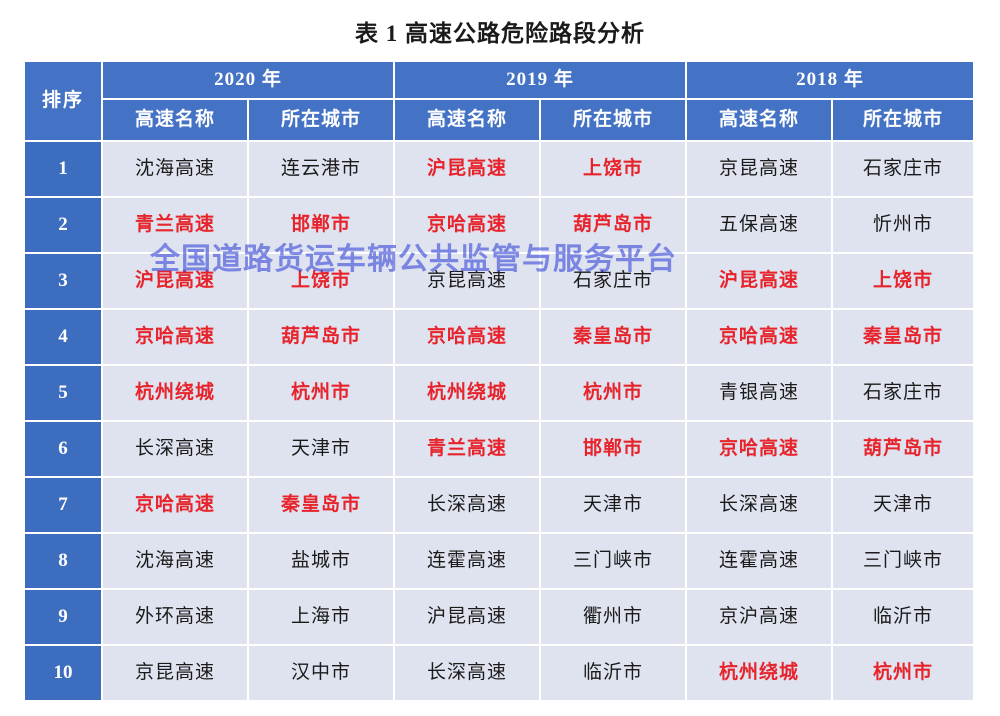 The width and height of the screenshot is (1000, 716). What do you see at coordinates (322, 562) in the screenshot?
I see `cell-2020-city: 盐城市` at bounding box center [322, 562].